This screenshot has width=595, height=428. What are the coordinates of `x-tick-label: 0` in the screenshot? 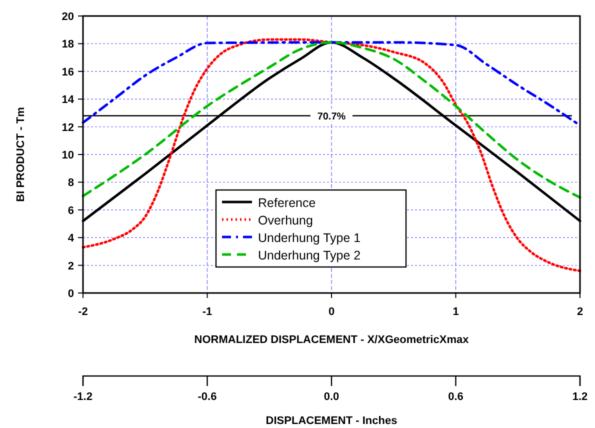 It's located at (331, 312).